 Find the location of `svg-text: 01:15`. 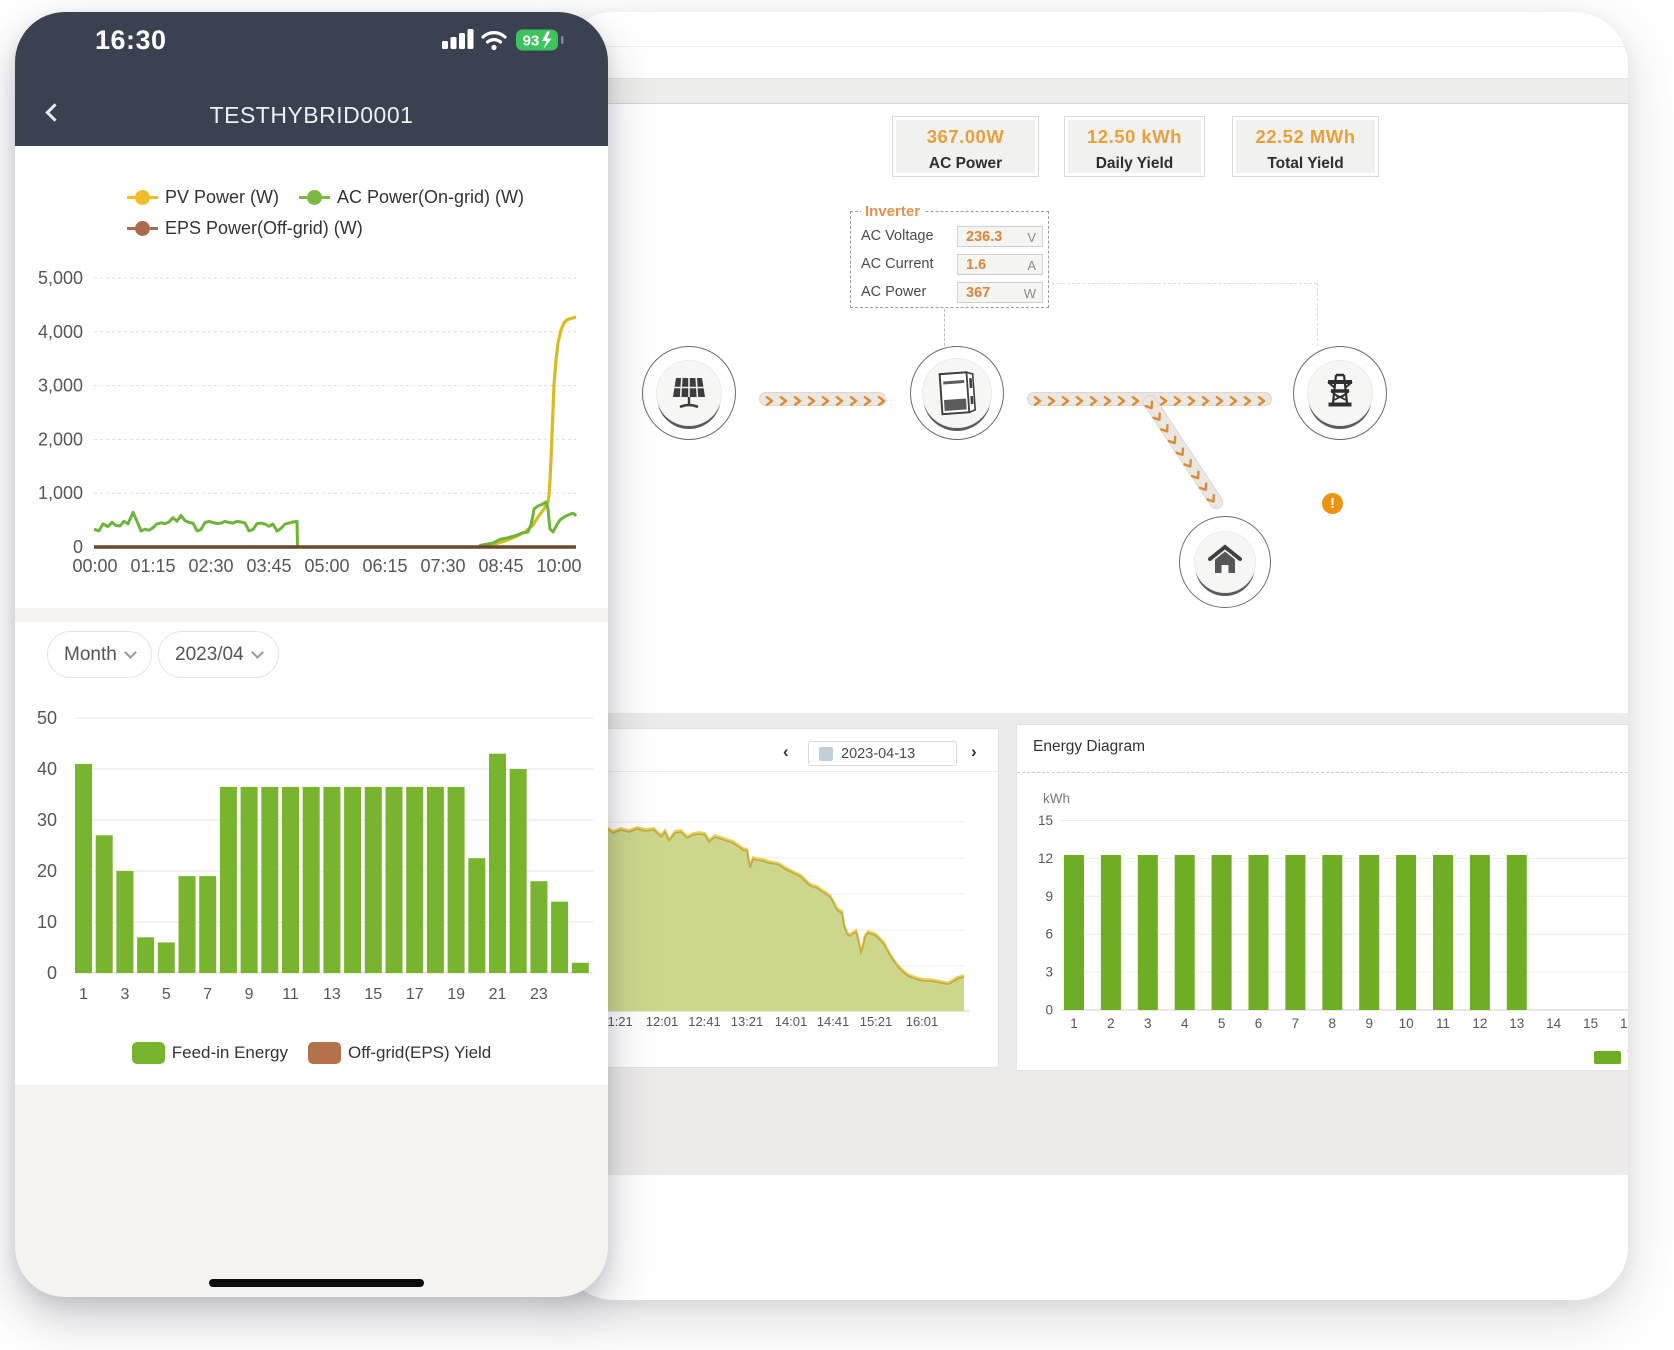

svg-text: 01:15 is located at coordinates (152, 566).